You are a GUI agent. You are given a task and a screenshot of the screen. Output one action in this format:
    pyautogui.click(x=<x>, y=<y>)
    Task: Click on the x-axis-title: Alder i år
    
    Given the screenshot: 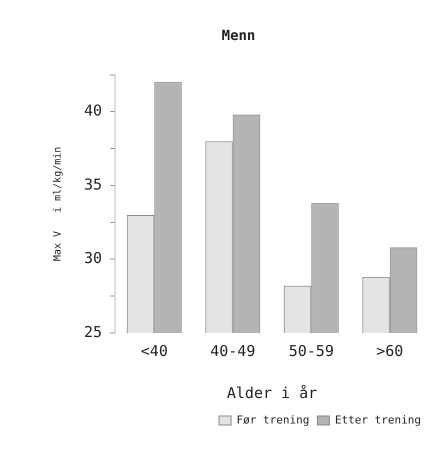 What is the action you would take?
    pyautogui.click(x=272, y=393)
    